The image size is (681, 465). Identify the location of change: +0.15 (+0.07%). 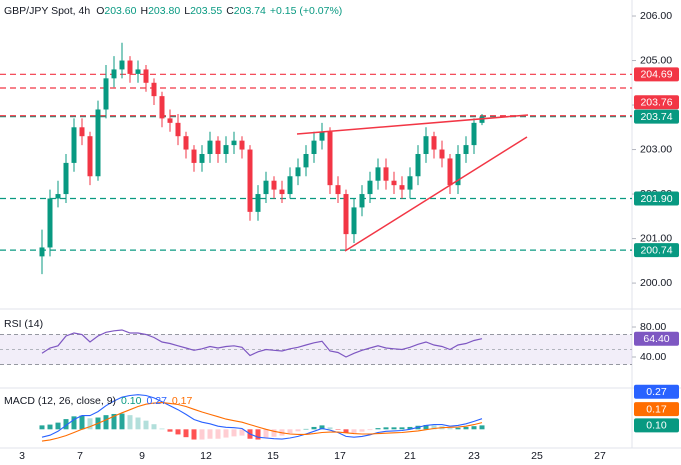
(306, 11).